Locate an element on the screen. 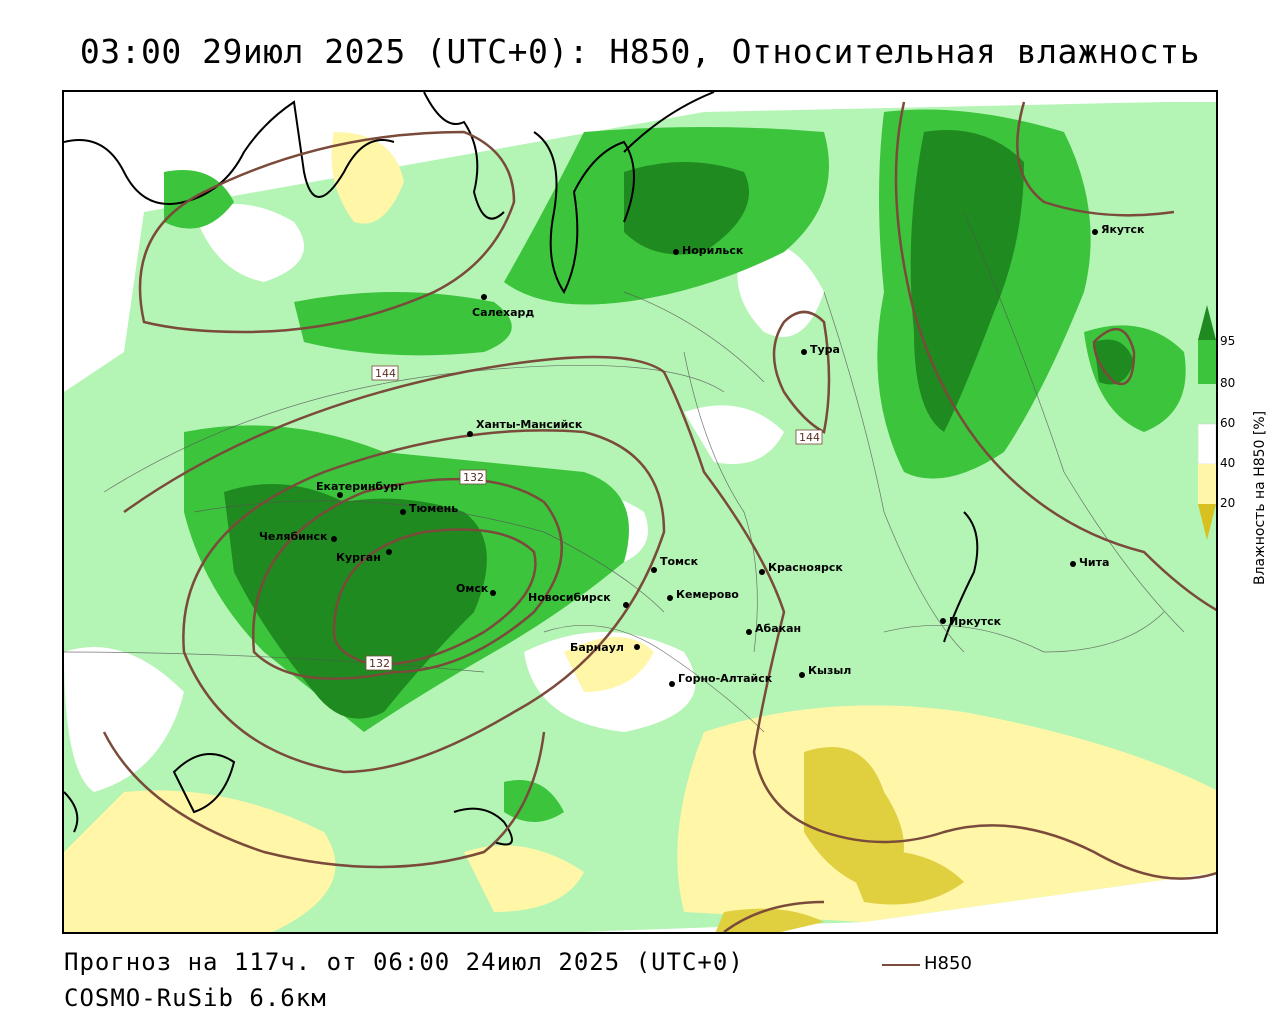 The image size is (1280, 1024). svg-text: Тюмень is located at coordinates (433, 508).